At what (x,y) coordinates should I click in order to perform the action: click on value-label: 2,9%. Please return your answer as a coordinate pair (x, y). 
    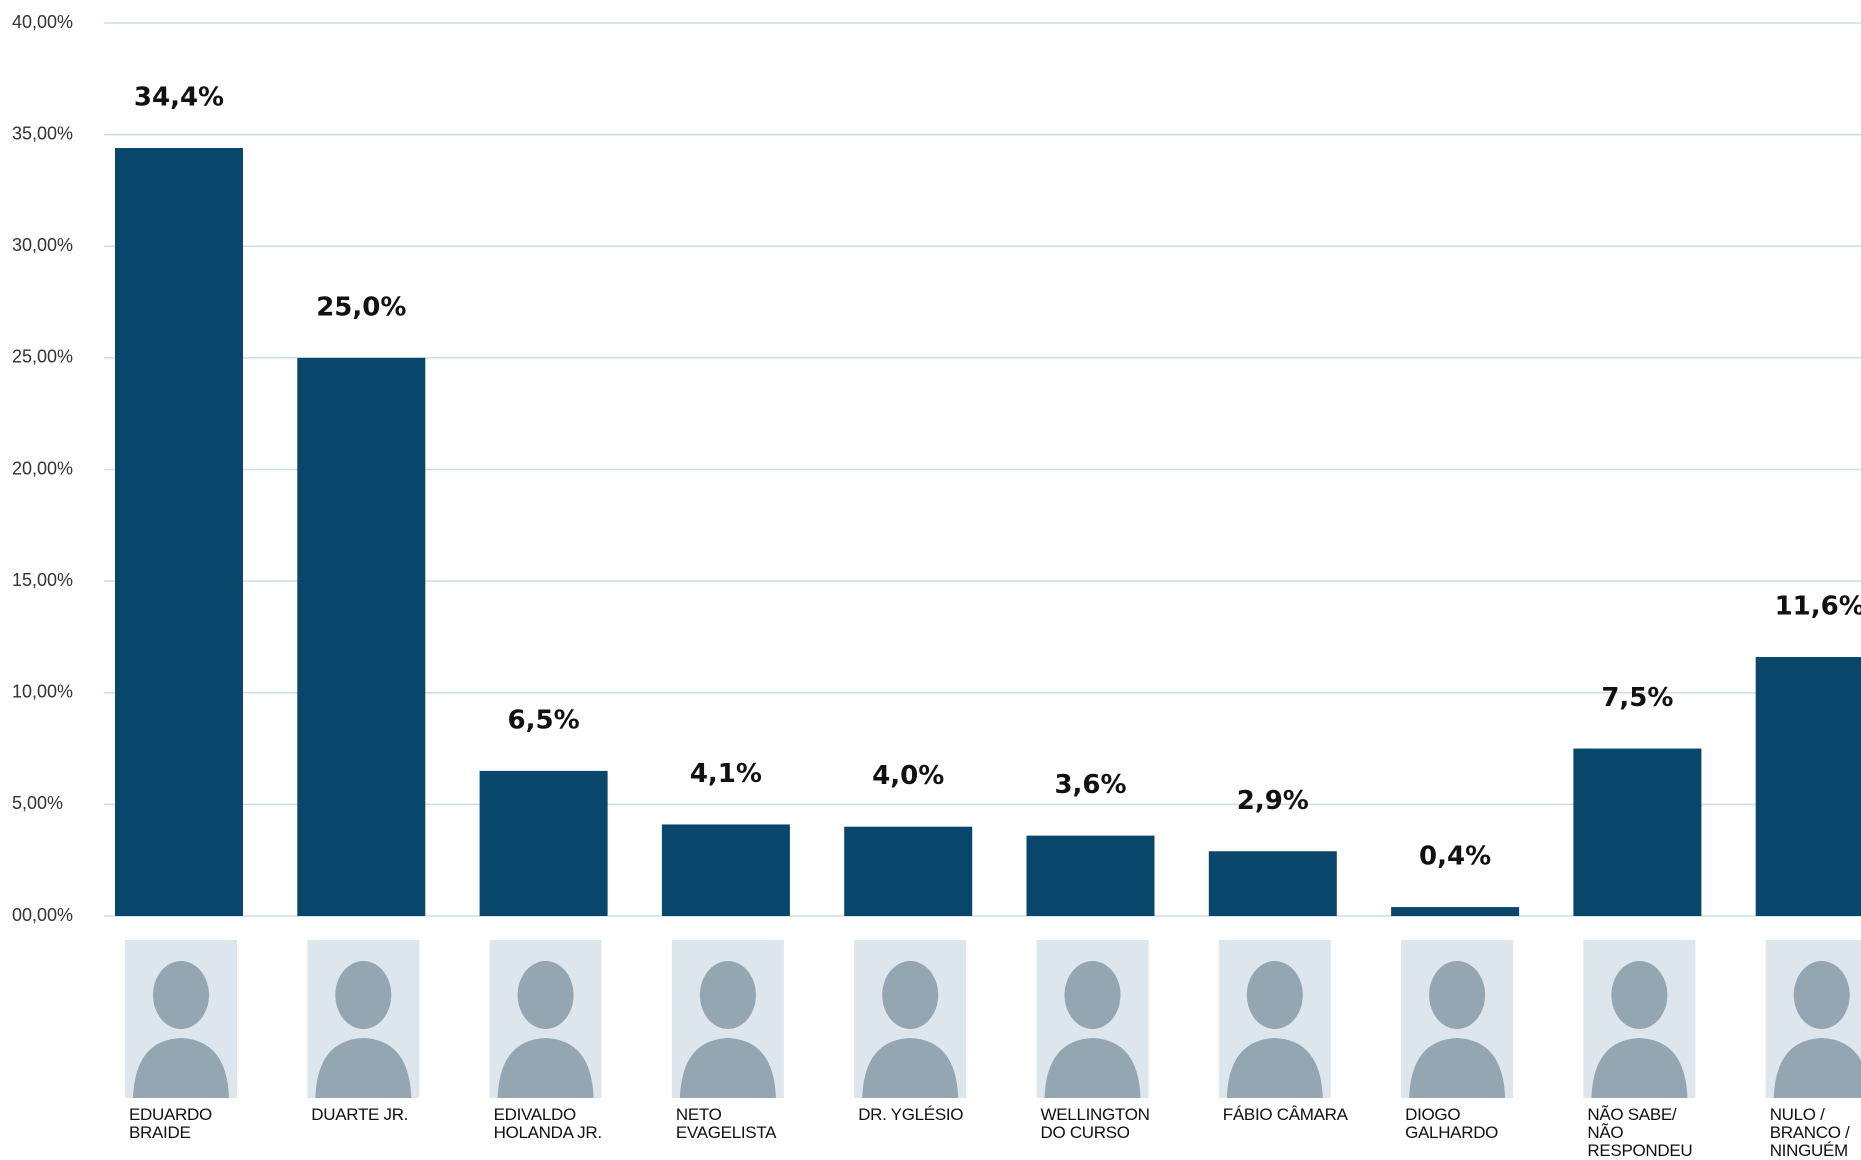
    Looking at the image, I should click on (1273, 801).